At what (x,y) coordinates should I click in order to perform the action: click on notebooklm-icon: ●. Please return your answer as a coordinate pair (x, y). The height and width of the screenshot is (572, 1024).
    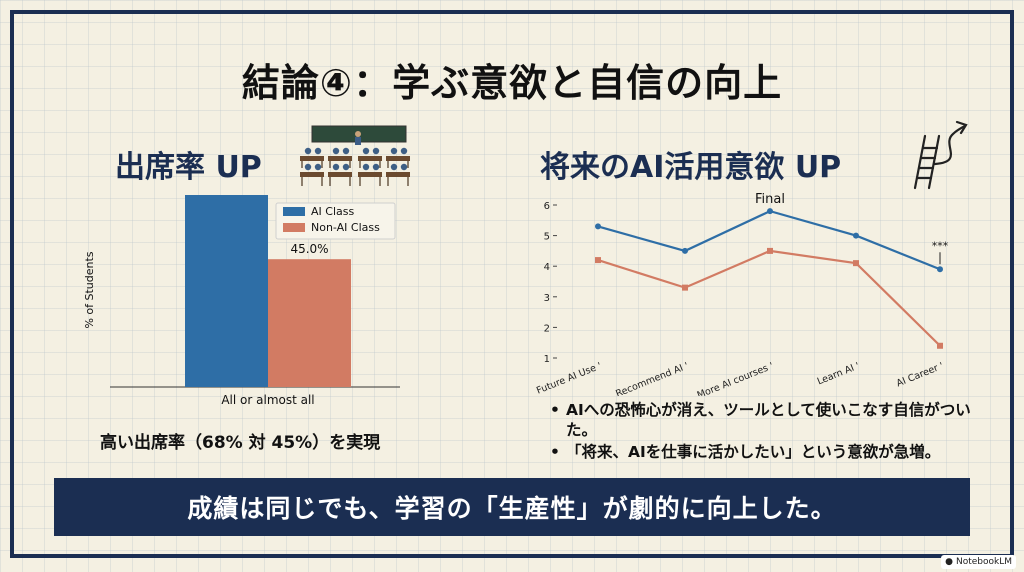
    Looking at the image, I should click on (949, 562).